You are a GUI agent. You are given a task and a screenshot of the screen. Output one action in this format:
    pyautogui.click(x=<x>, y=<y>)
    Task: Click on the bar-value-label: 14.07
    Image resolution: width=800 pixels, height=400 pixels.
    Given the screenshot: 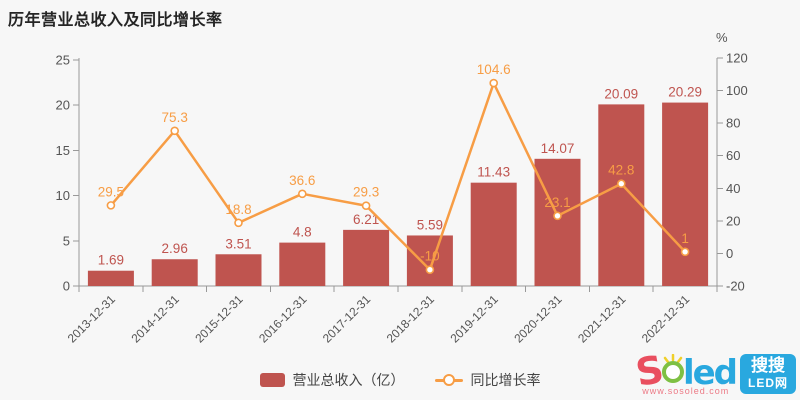 What is the action you would take?
    pyautogui.click(x=558, y=148)
    